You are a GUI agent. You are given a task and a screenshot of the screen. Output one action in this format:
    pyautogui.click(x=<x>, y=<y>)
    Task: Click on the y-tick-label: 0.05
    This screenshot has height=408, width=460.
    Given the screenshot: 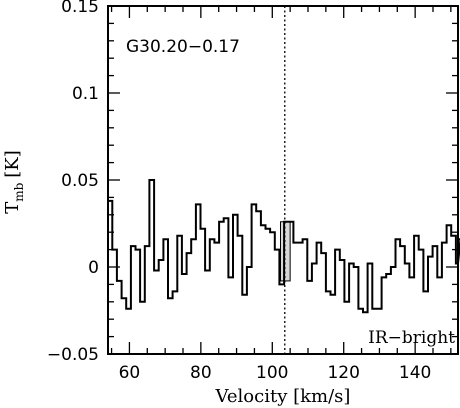 What is the action you would take?
    pyautogui.click(x=80, y=181)
    